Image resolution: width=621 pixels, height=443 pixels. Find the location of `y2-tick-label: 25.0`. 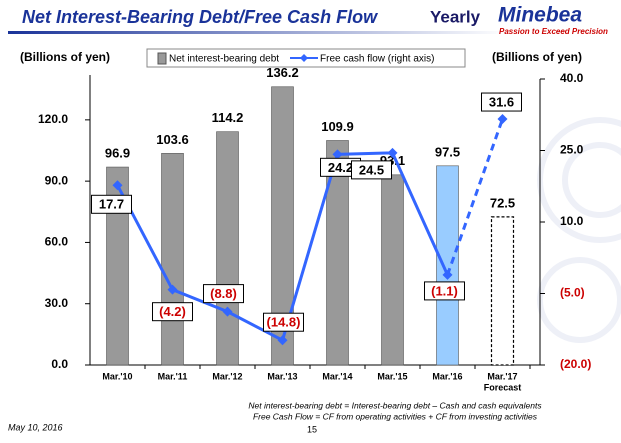

y2-tick-label: 25.0 is located at coordinates (572, 150).